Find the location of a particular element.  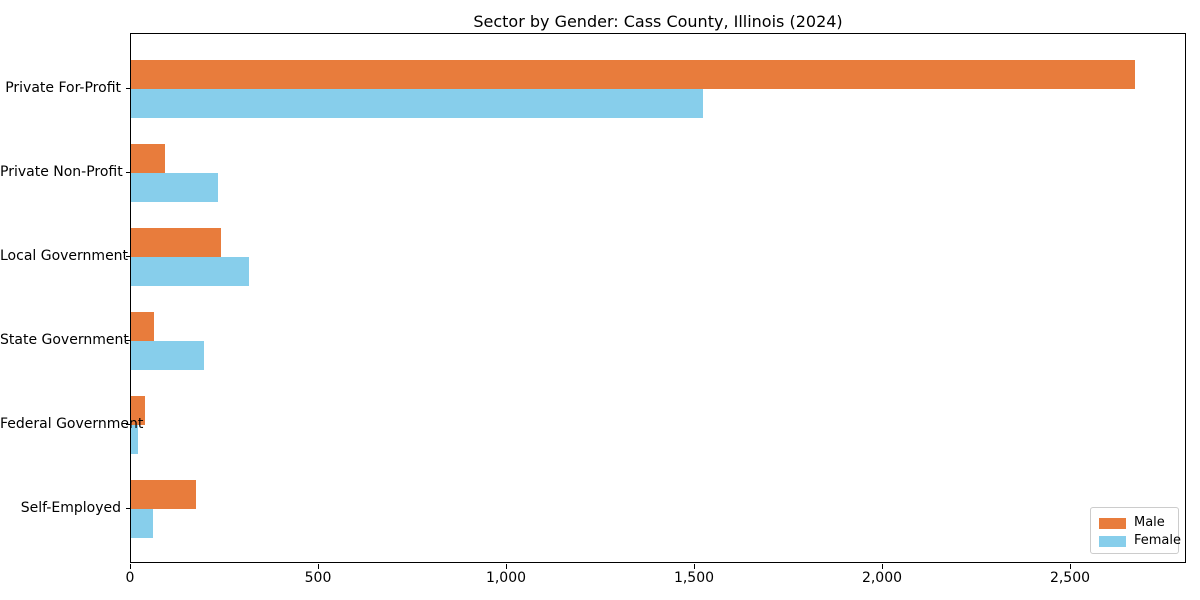

y-tick-label: State Government is located at coordinates (64, 340).